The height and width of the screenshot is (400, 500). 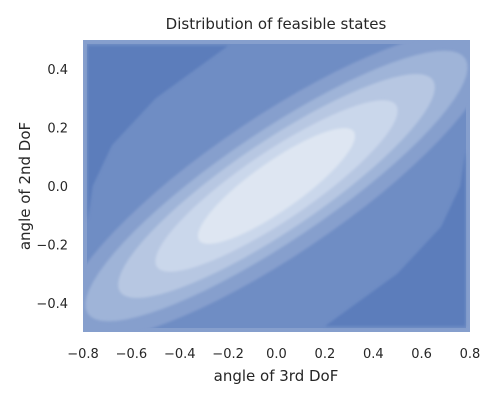 I want to click on x-tick-label: −0.8, so click(x=83, y=354).